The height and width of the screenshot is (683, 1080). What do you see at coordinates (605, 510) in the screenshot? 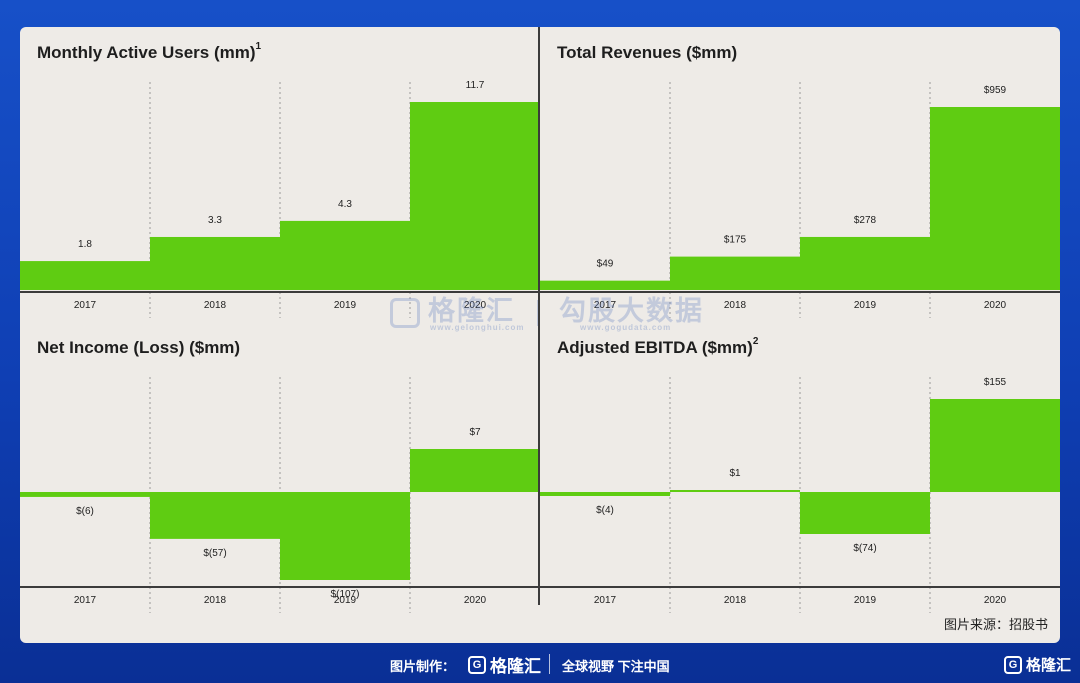
I see `value-label: $(4)` at bounding box center [605, 510].